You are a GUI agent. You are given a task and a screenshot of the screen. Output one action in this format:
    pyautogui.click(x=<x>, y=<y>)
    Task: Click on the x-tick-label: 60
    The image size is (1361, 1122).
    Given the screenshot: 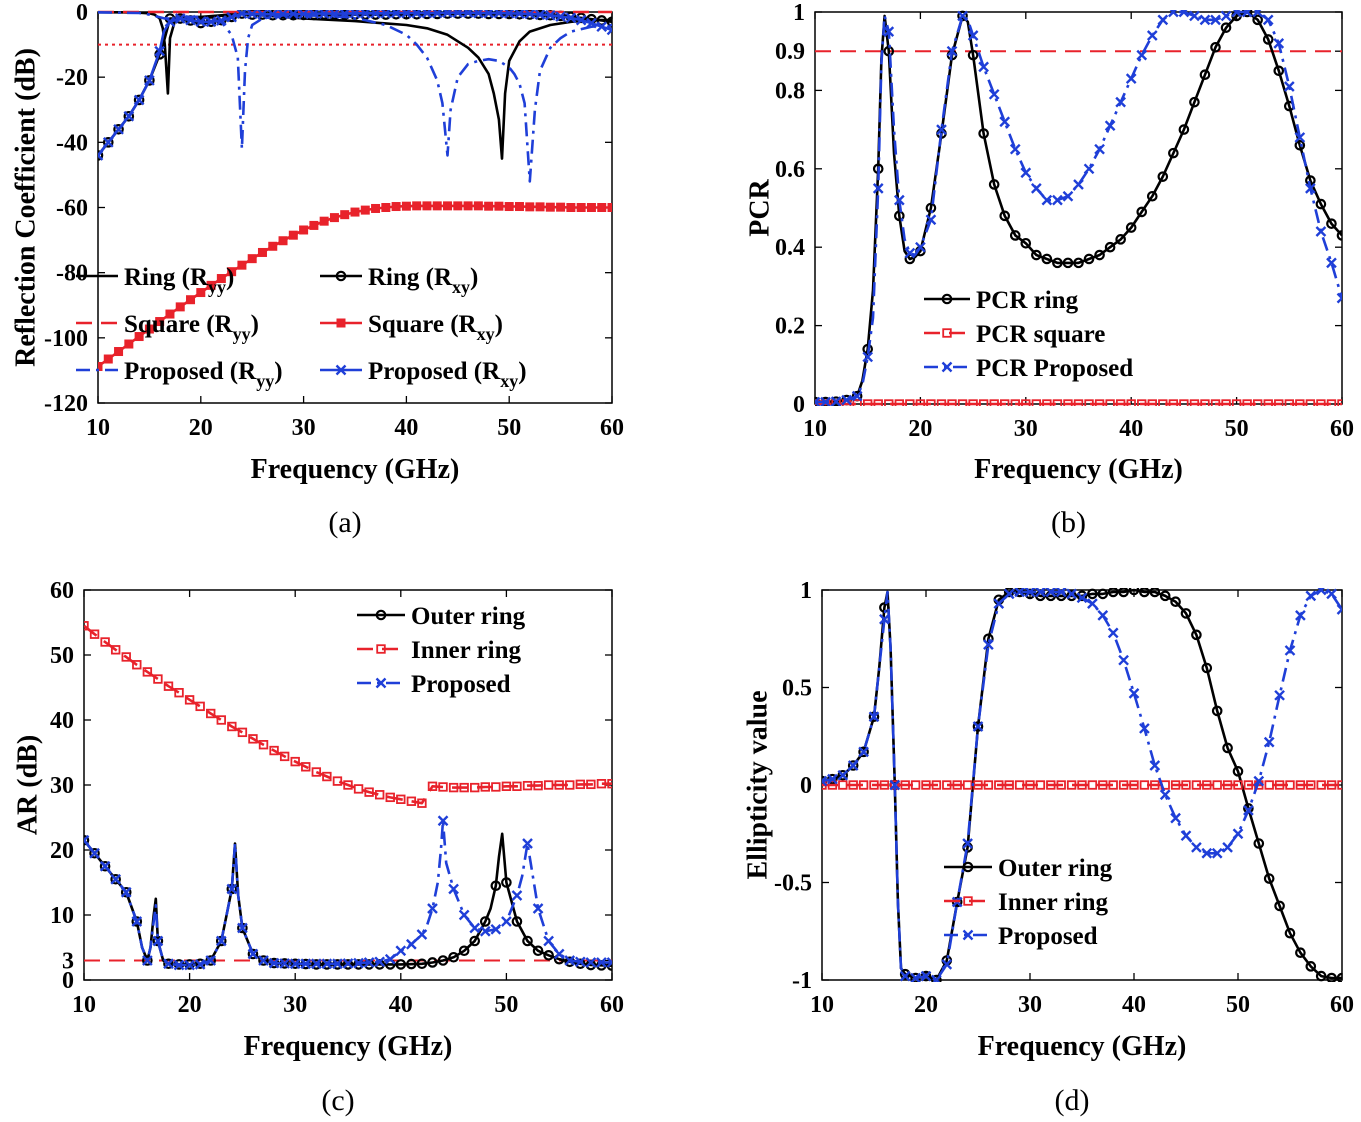 What is the action you would take?
    pyautogui.click(x=612, y=428)
    